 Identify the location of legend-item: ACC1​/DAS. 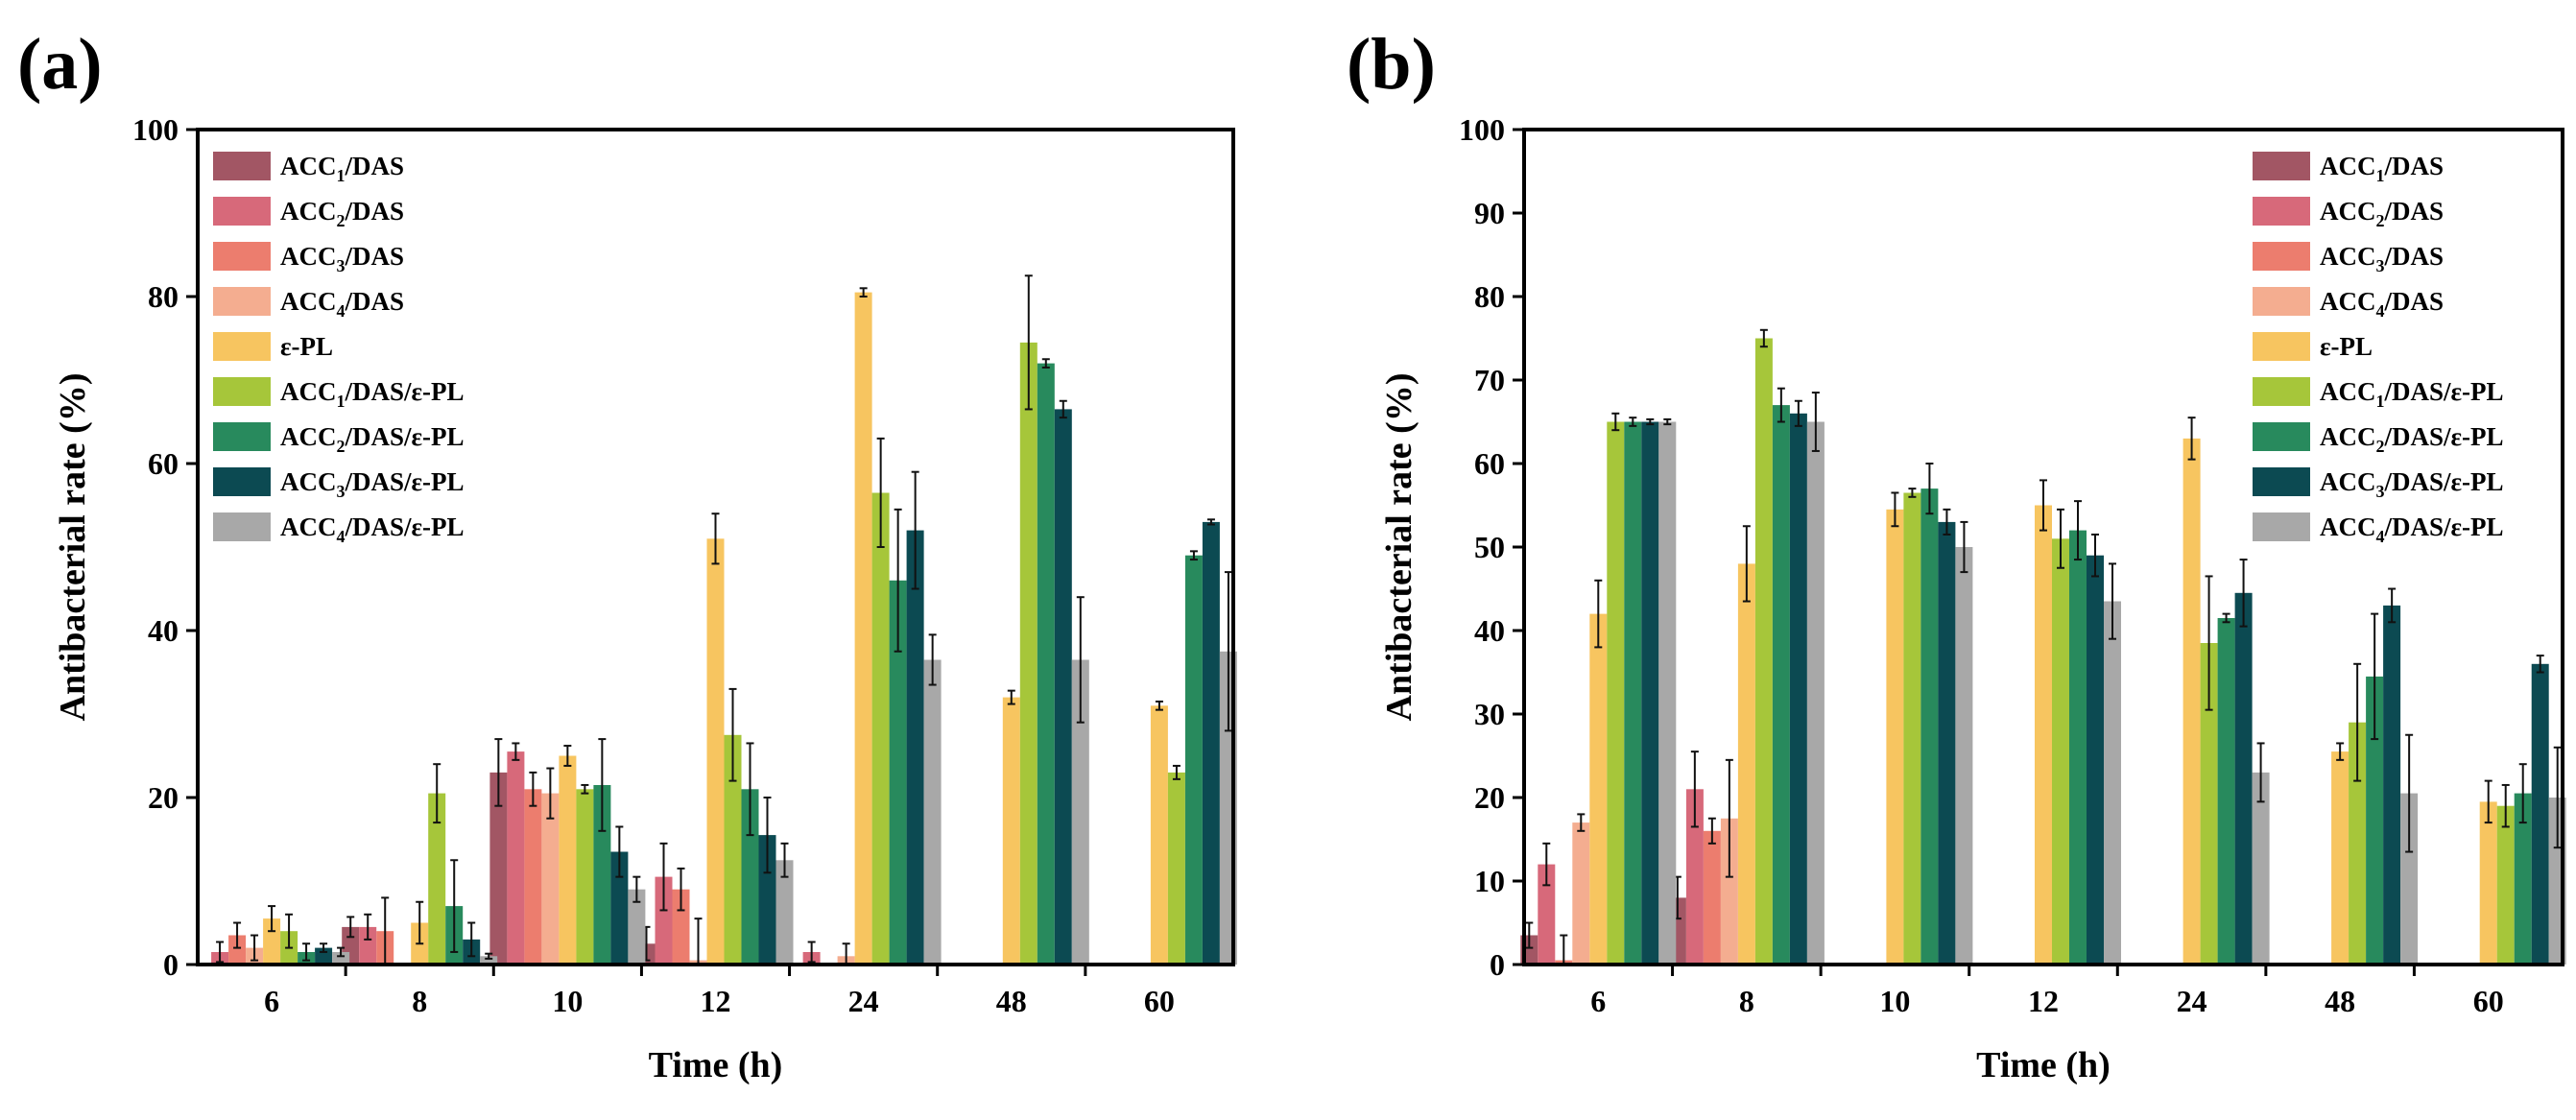
(2348, 168).